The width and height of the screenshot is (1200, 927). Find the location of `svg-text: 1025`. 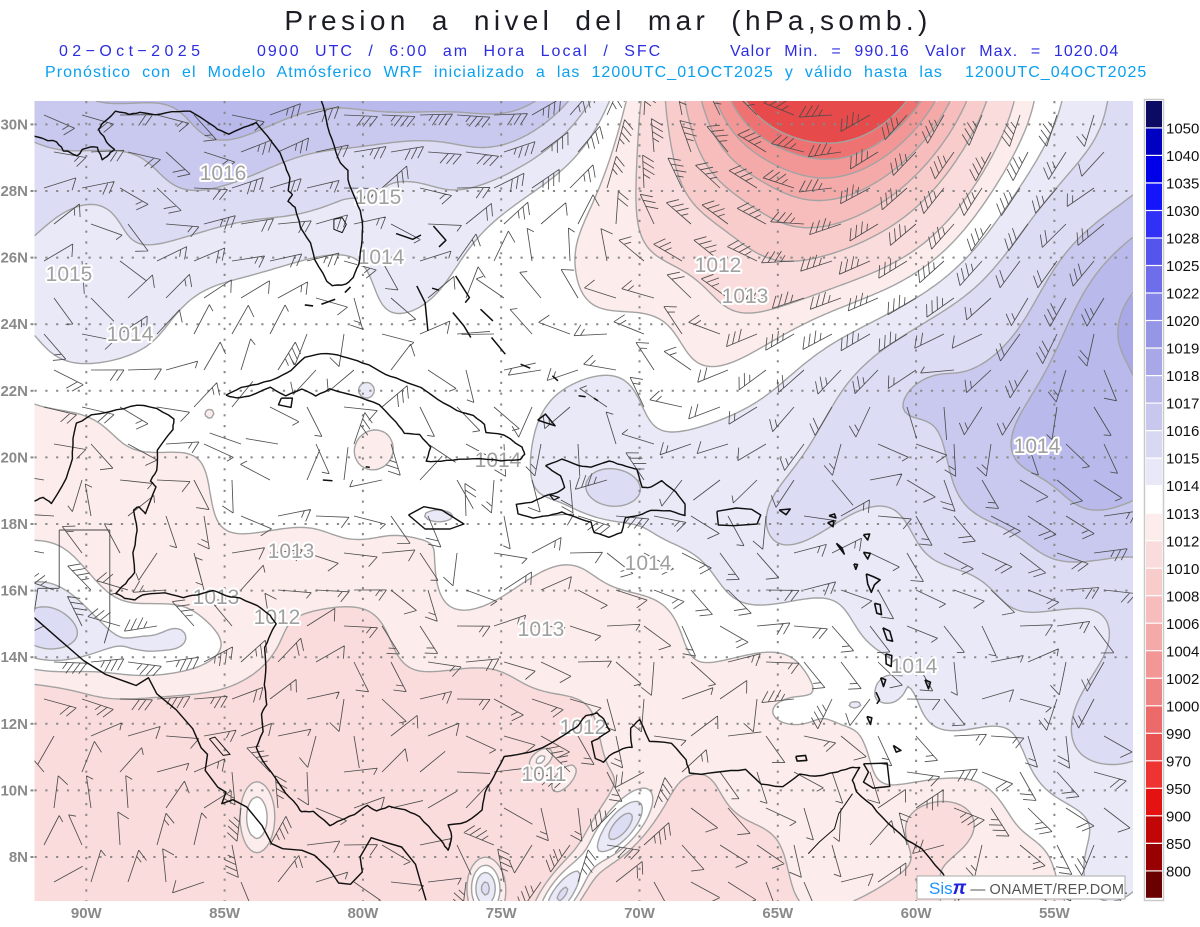

svg-text: 1025 is located at coordinates (1182, 266).